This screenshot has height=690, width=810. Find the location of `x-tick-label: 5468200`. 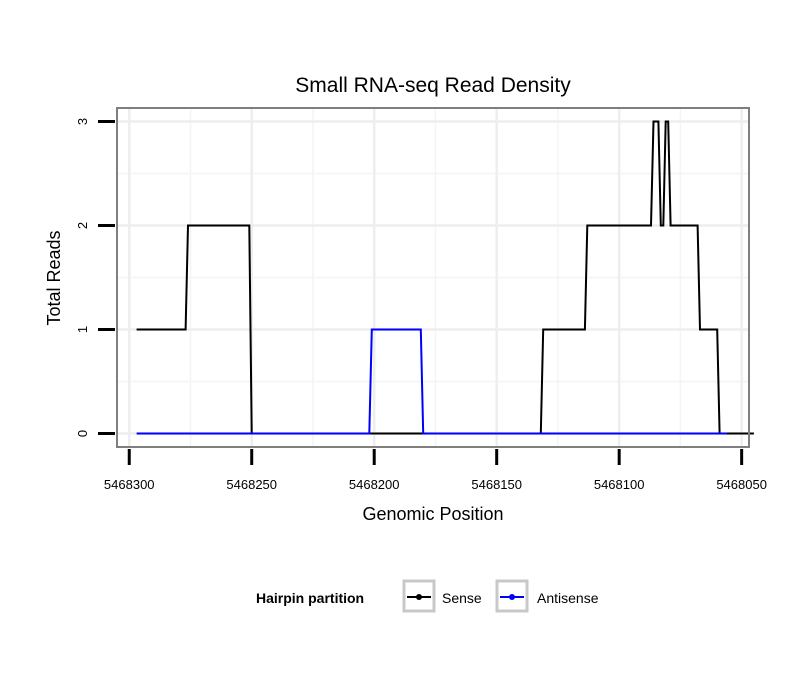

x-tick-label: 5468200 is located at coordinates (374, 484).